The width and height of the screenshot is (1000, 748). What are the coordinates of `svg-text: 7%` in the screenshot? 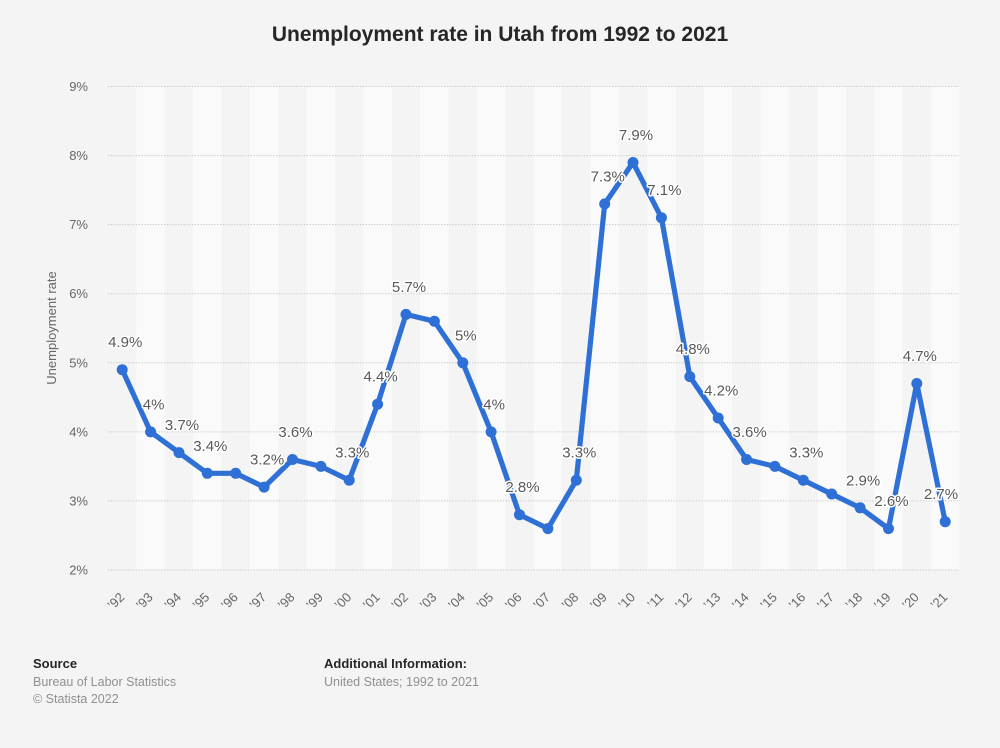 It's located at (78, 224).